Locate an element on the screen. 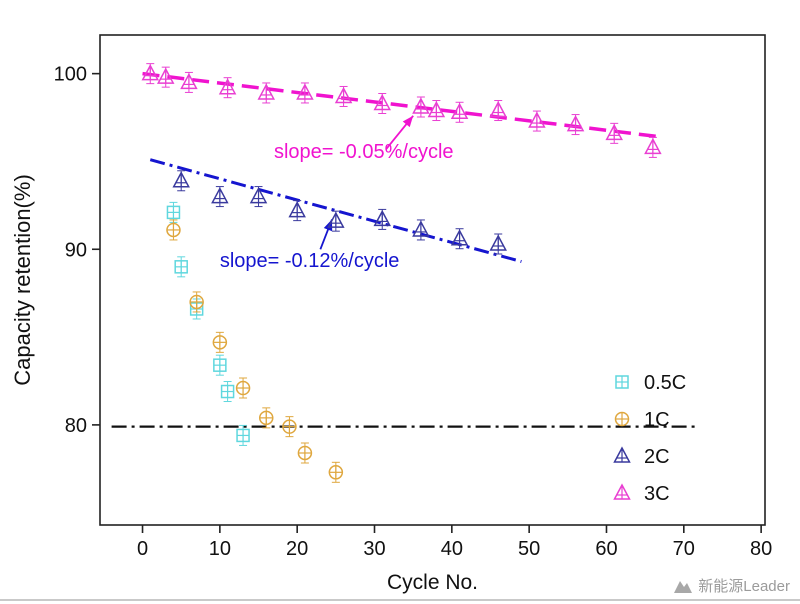 This screenshot has height=604, width=800. legend-label-0.5C: 0.5C is located at coordinates (665, 383).